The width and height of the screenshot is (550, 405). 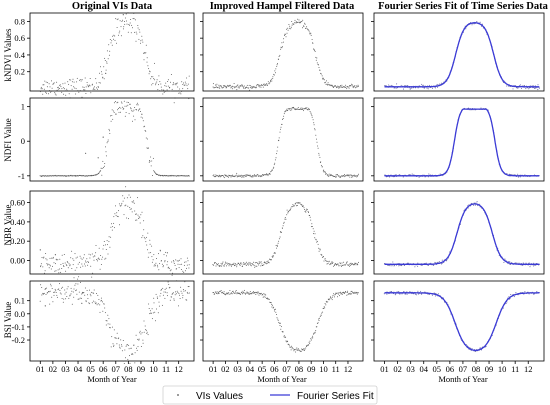 What do you see at coordinates (65, 369) in the screenshot?
I see `x-tick-label: 03` at bounding box center [65, 369].